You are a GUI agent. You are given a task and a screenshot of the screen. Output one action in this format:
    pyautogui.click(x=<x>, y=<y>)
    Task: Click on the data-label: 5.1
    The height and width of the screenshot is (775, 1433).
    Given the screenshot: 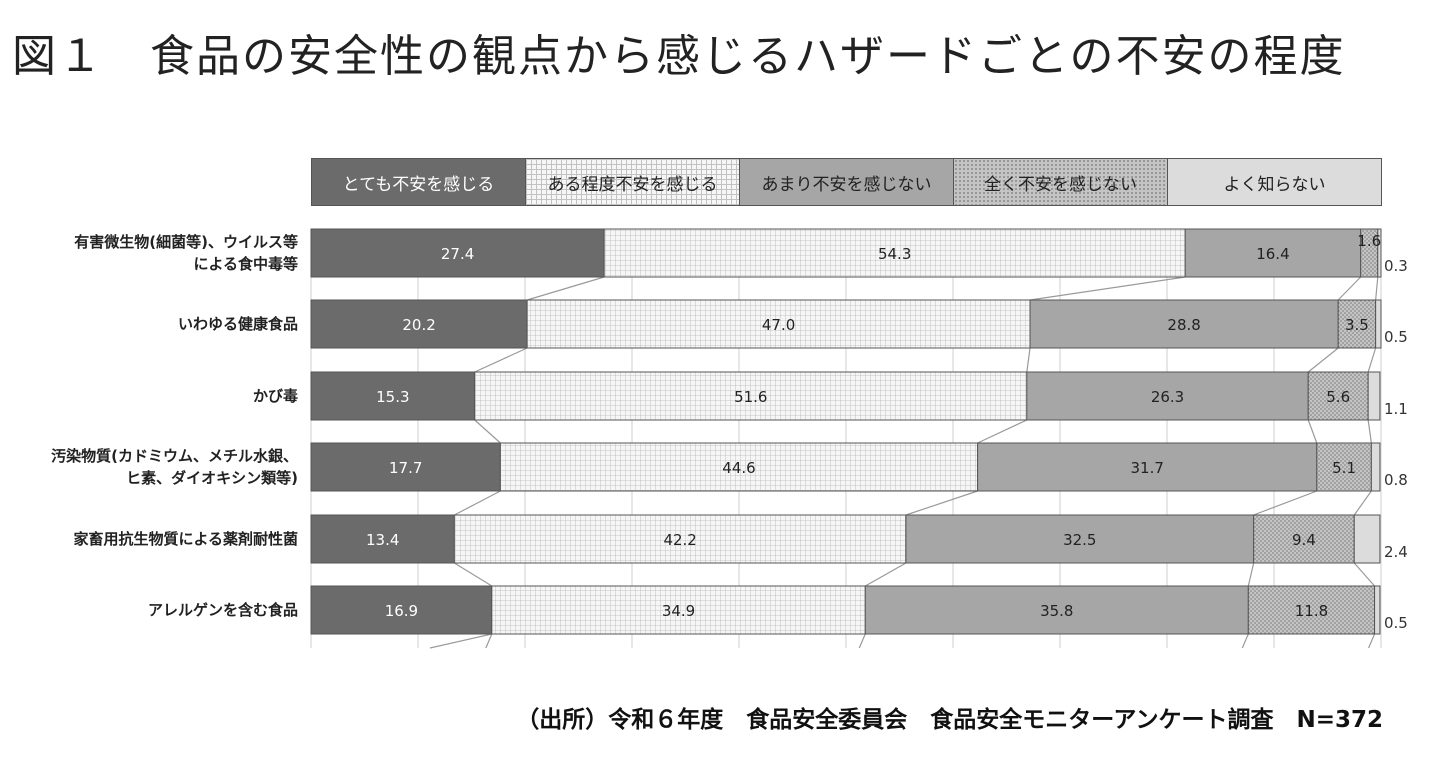 What is the action you would take?
    pyautogui.click(x=1344, y=468)
    